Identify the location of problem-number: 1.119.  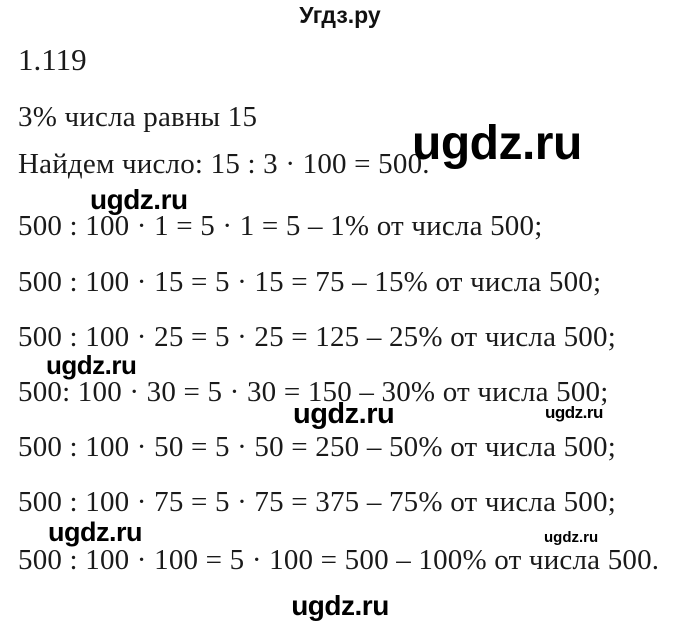
(52, 59).